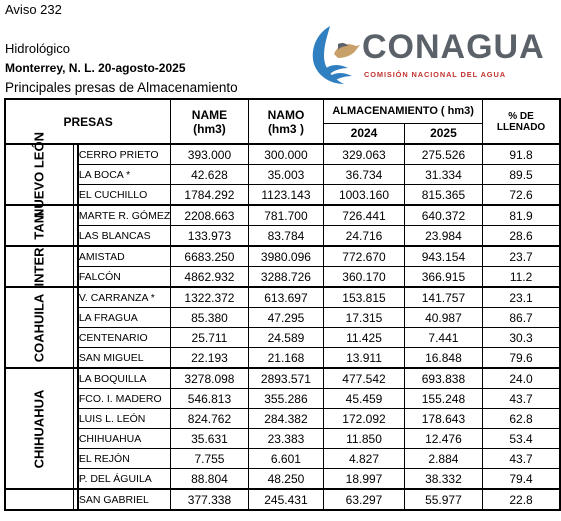  I want to click on fill-percent-value: 23.7, so click(521, 256).